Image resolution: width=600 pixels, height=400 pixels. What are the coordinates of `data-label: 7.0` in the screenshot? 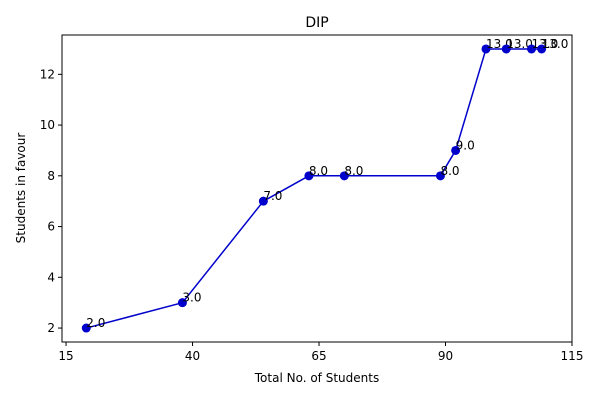 It's located at (272, 196).